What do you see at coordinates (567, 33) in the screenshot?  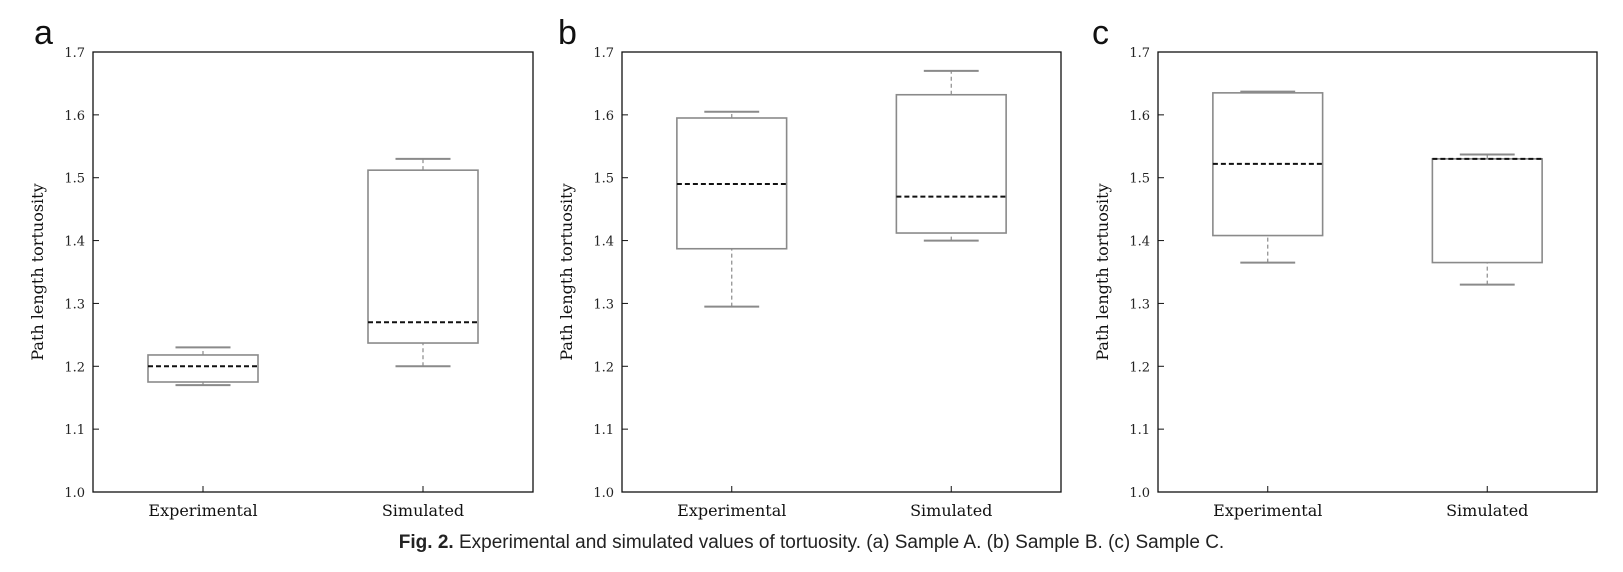 I see `panel-letter: b` at bounding box center [567, 33].